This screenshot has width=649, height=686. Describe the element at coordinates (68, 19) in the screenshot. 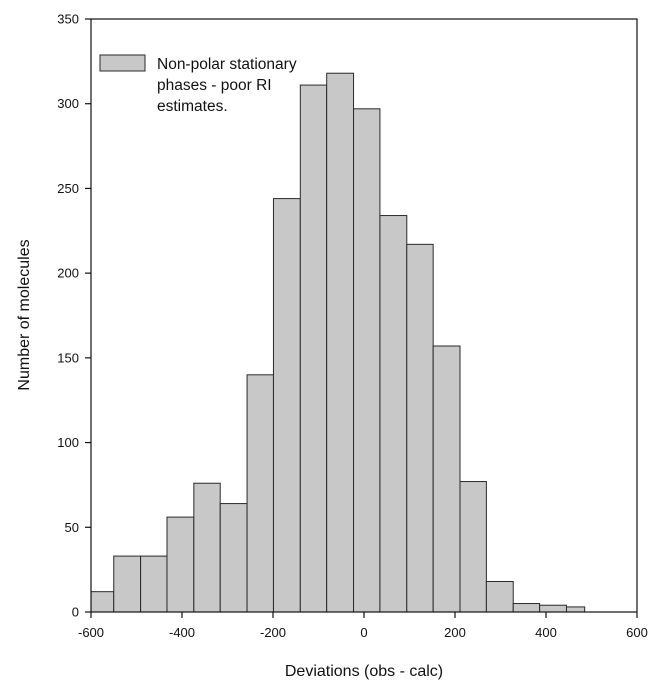

I see `y-tick-label-7: 350` at that location.